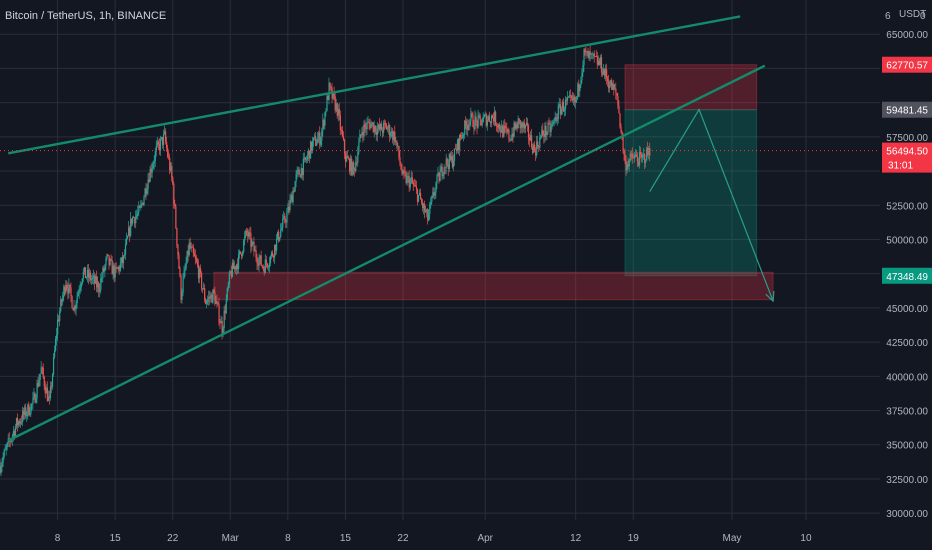  I want to click on stop-zone, so click(691, 87).